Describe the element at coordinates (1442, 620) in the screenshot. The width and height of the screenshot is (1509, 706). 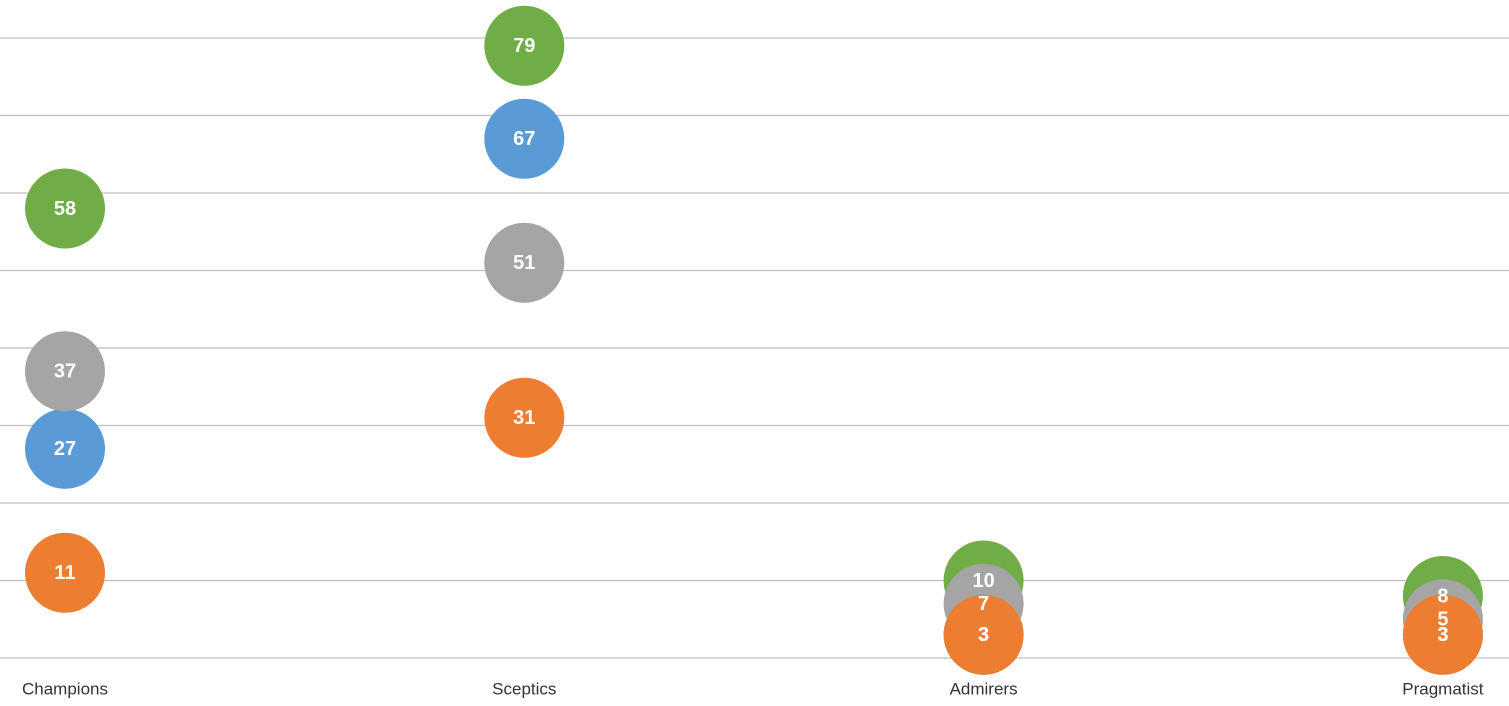
I see `data-label: 5` at that location.